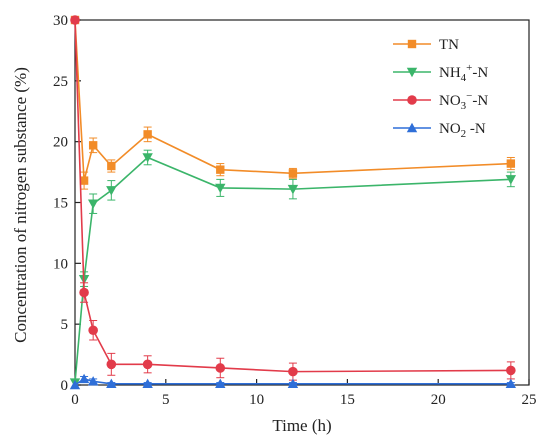 The height and width of the screenshot is (448, 550). I want to click on legend-item: NH4+-N, so click(440, 73).